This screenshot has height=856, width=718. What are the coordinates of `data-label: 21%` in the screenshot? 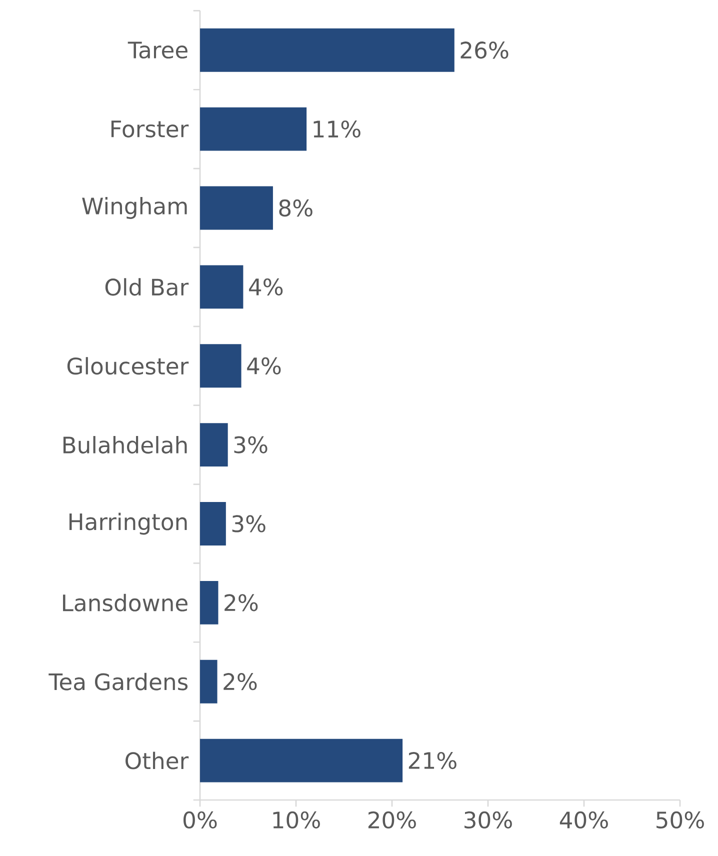 It's located at (432, 761).